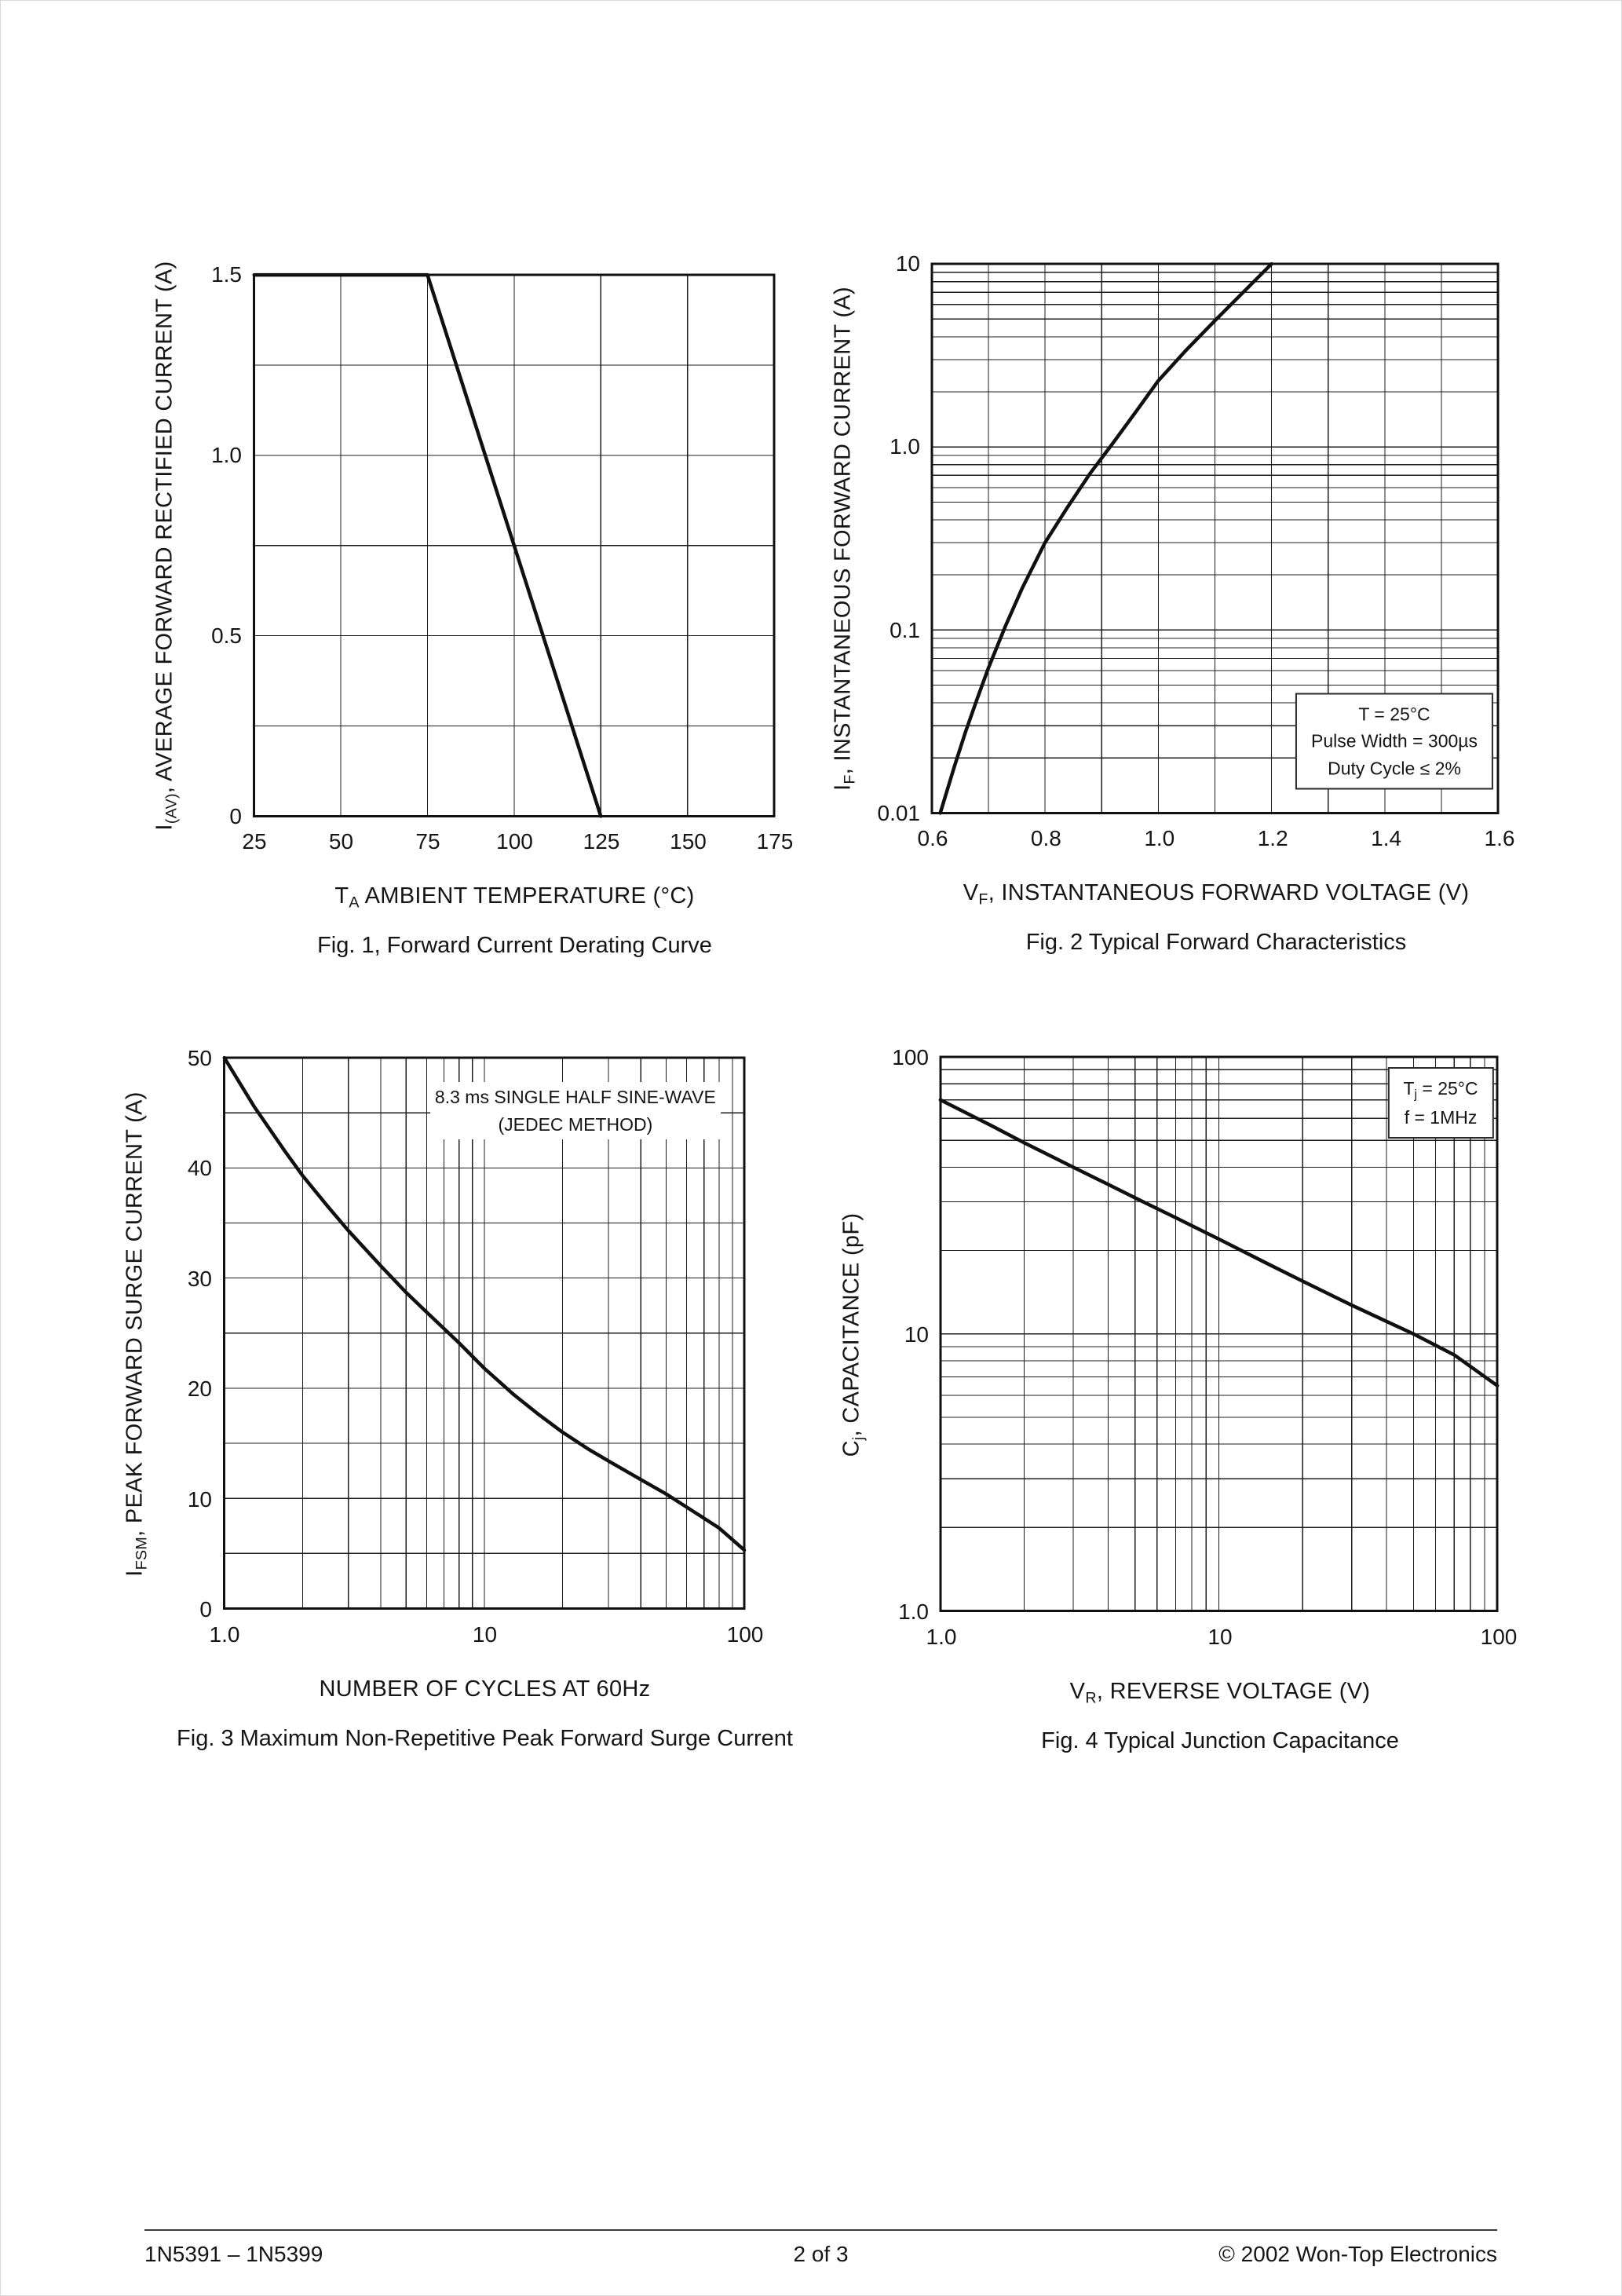  Describe the element at coordinates (1220, 1741) in the screenshot. I see `fig4-caption: Fig. 4 Typical Junction Capacitance` at that location.